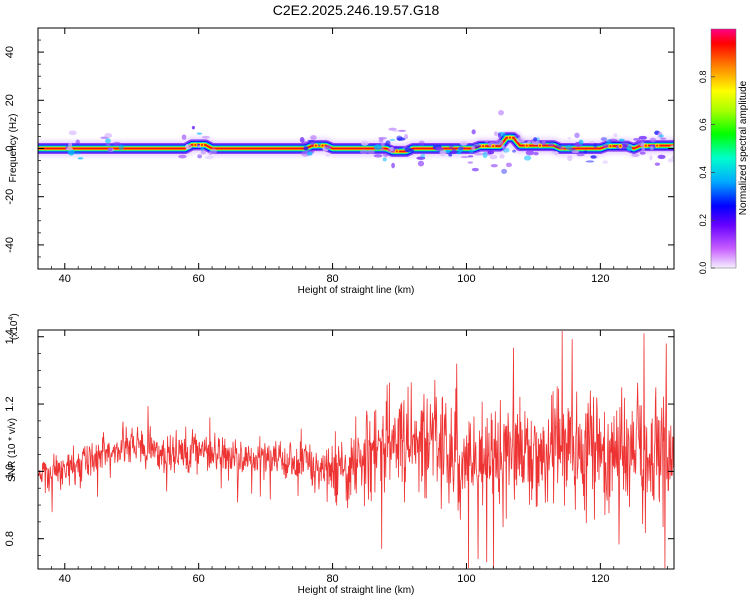  I want to click on x-tick-label: 100, so click(466, 279).